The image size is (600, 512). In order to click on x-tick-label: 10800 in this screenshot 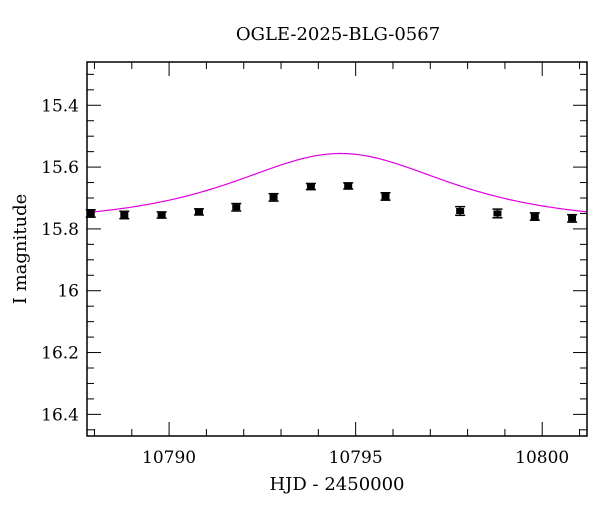, I will do `click(542, 458)`.